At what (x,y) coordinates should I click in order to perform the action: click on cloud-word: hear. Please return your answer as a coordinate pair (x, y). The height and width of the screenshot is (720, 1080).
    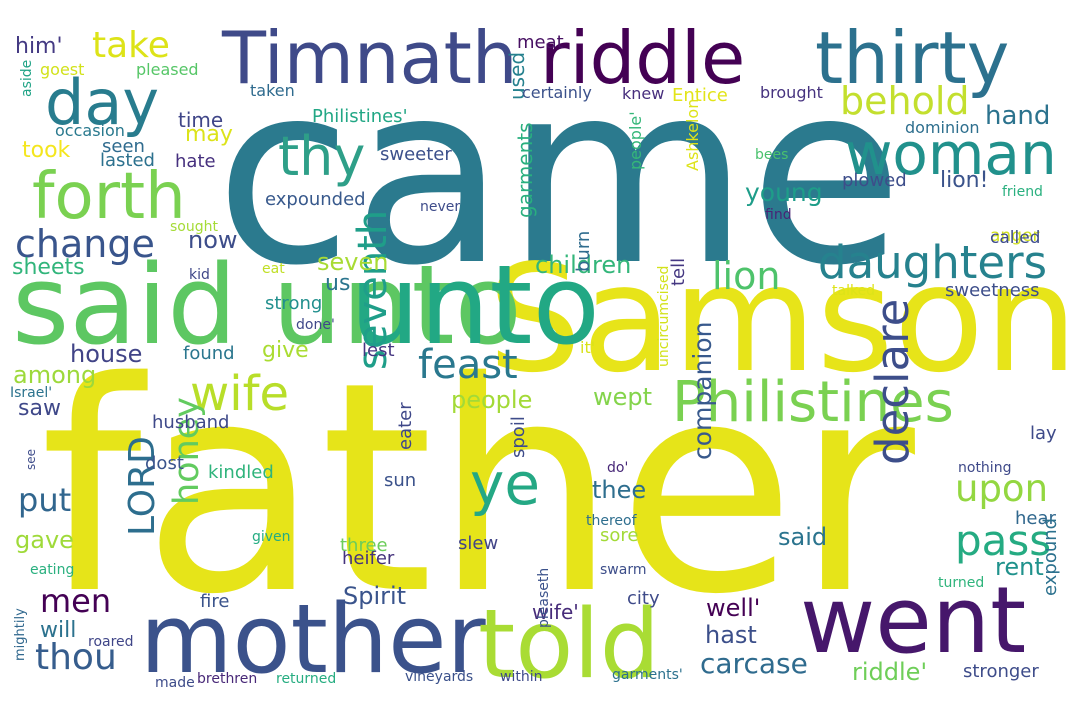
    Looking at the image, I should click on (1035, 518).